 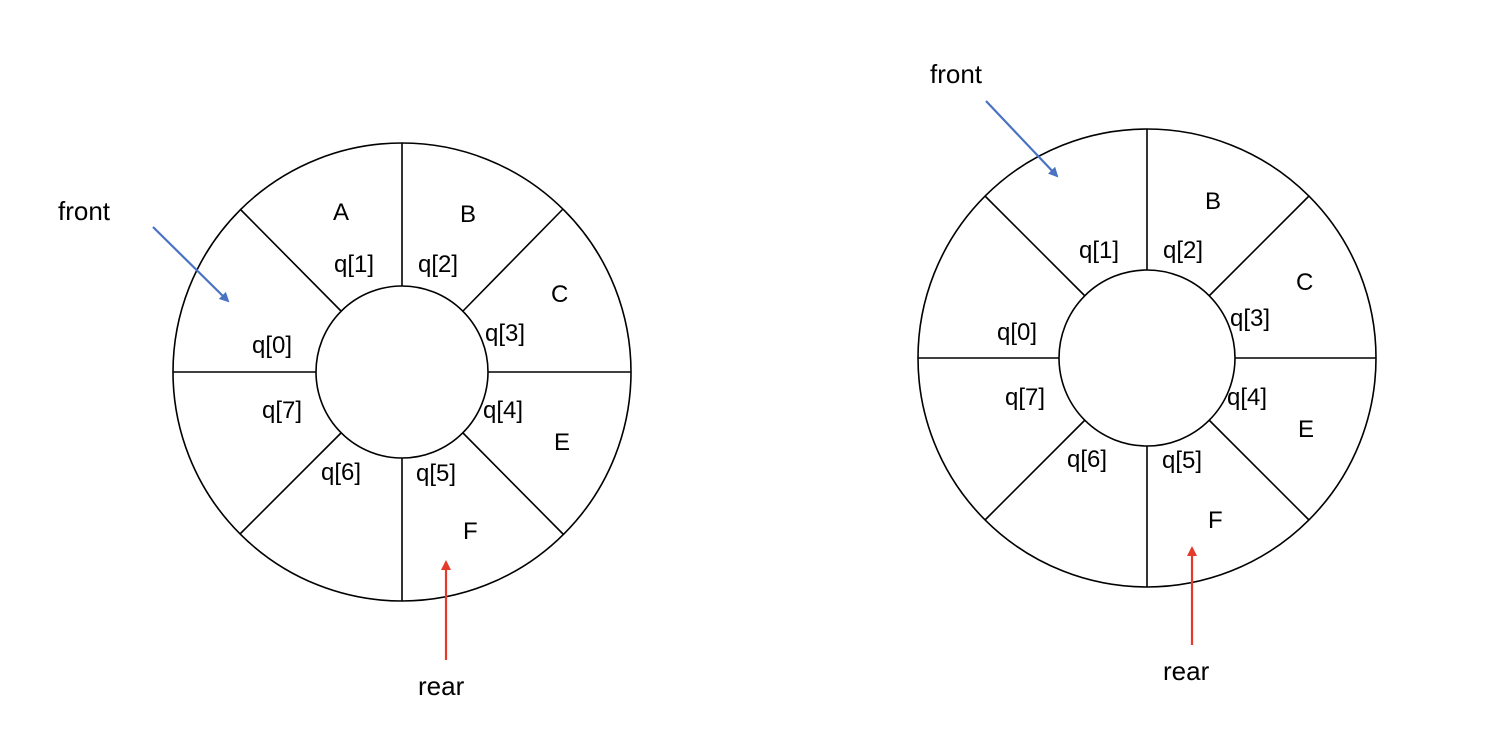 I want to click on cell-value-label: A, so click(x=341, y=212).